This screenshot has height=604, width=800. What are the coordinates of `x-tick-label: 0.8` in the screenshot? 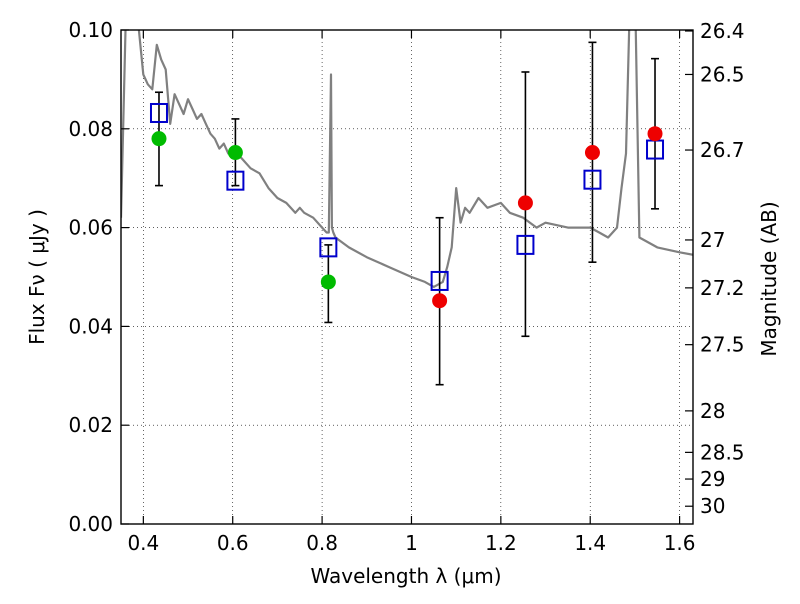 It's located at (322, 543).